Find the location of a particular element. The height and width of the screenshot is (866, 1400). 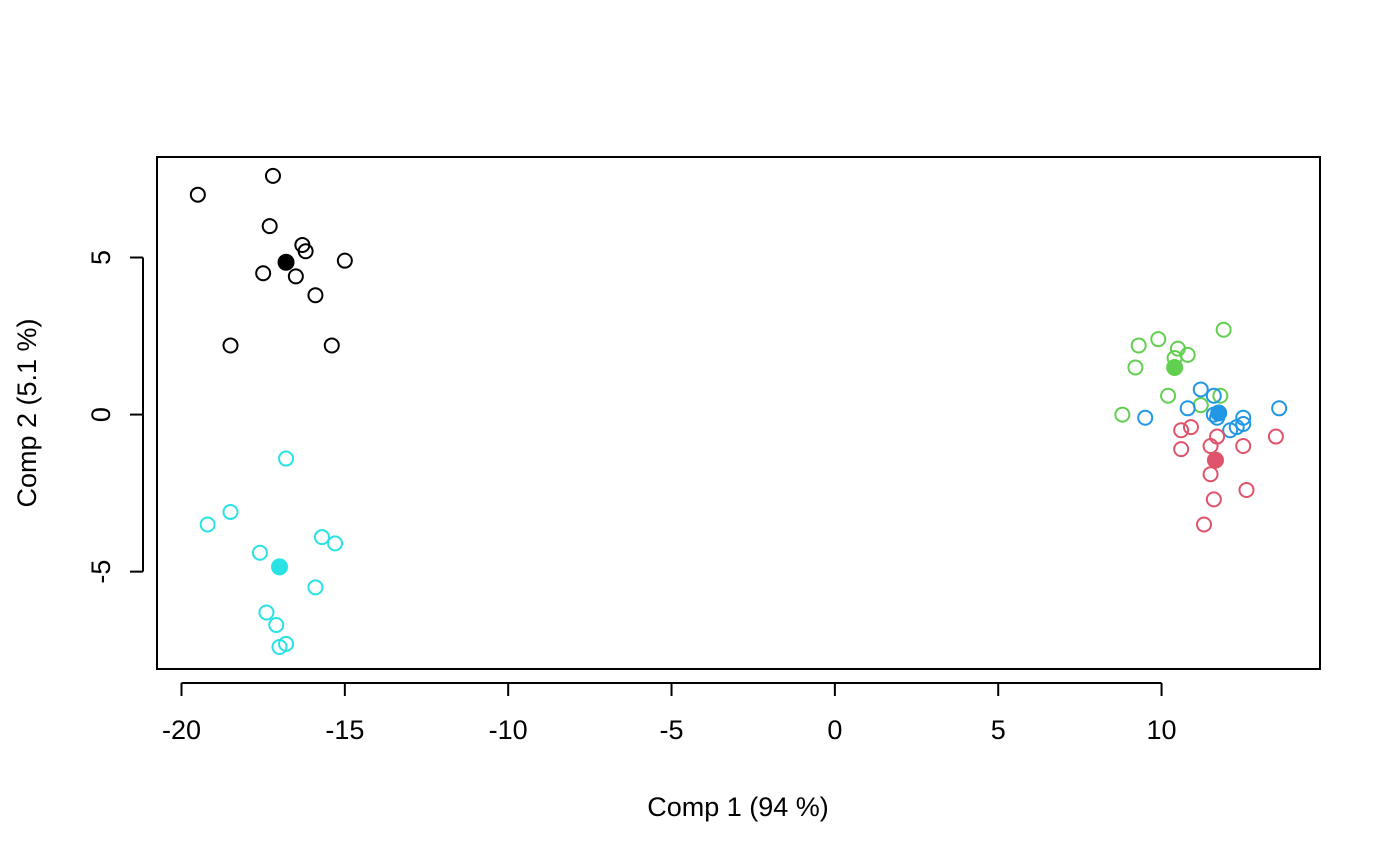

x-axis: -20 -15 -10 -5 0 5 10 is located at coordinates (669, 713).